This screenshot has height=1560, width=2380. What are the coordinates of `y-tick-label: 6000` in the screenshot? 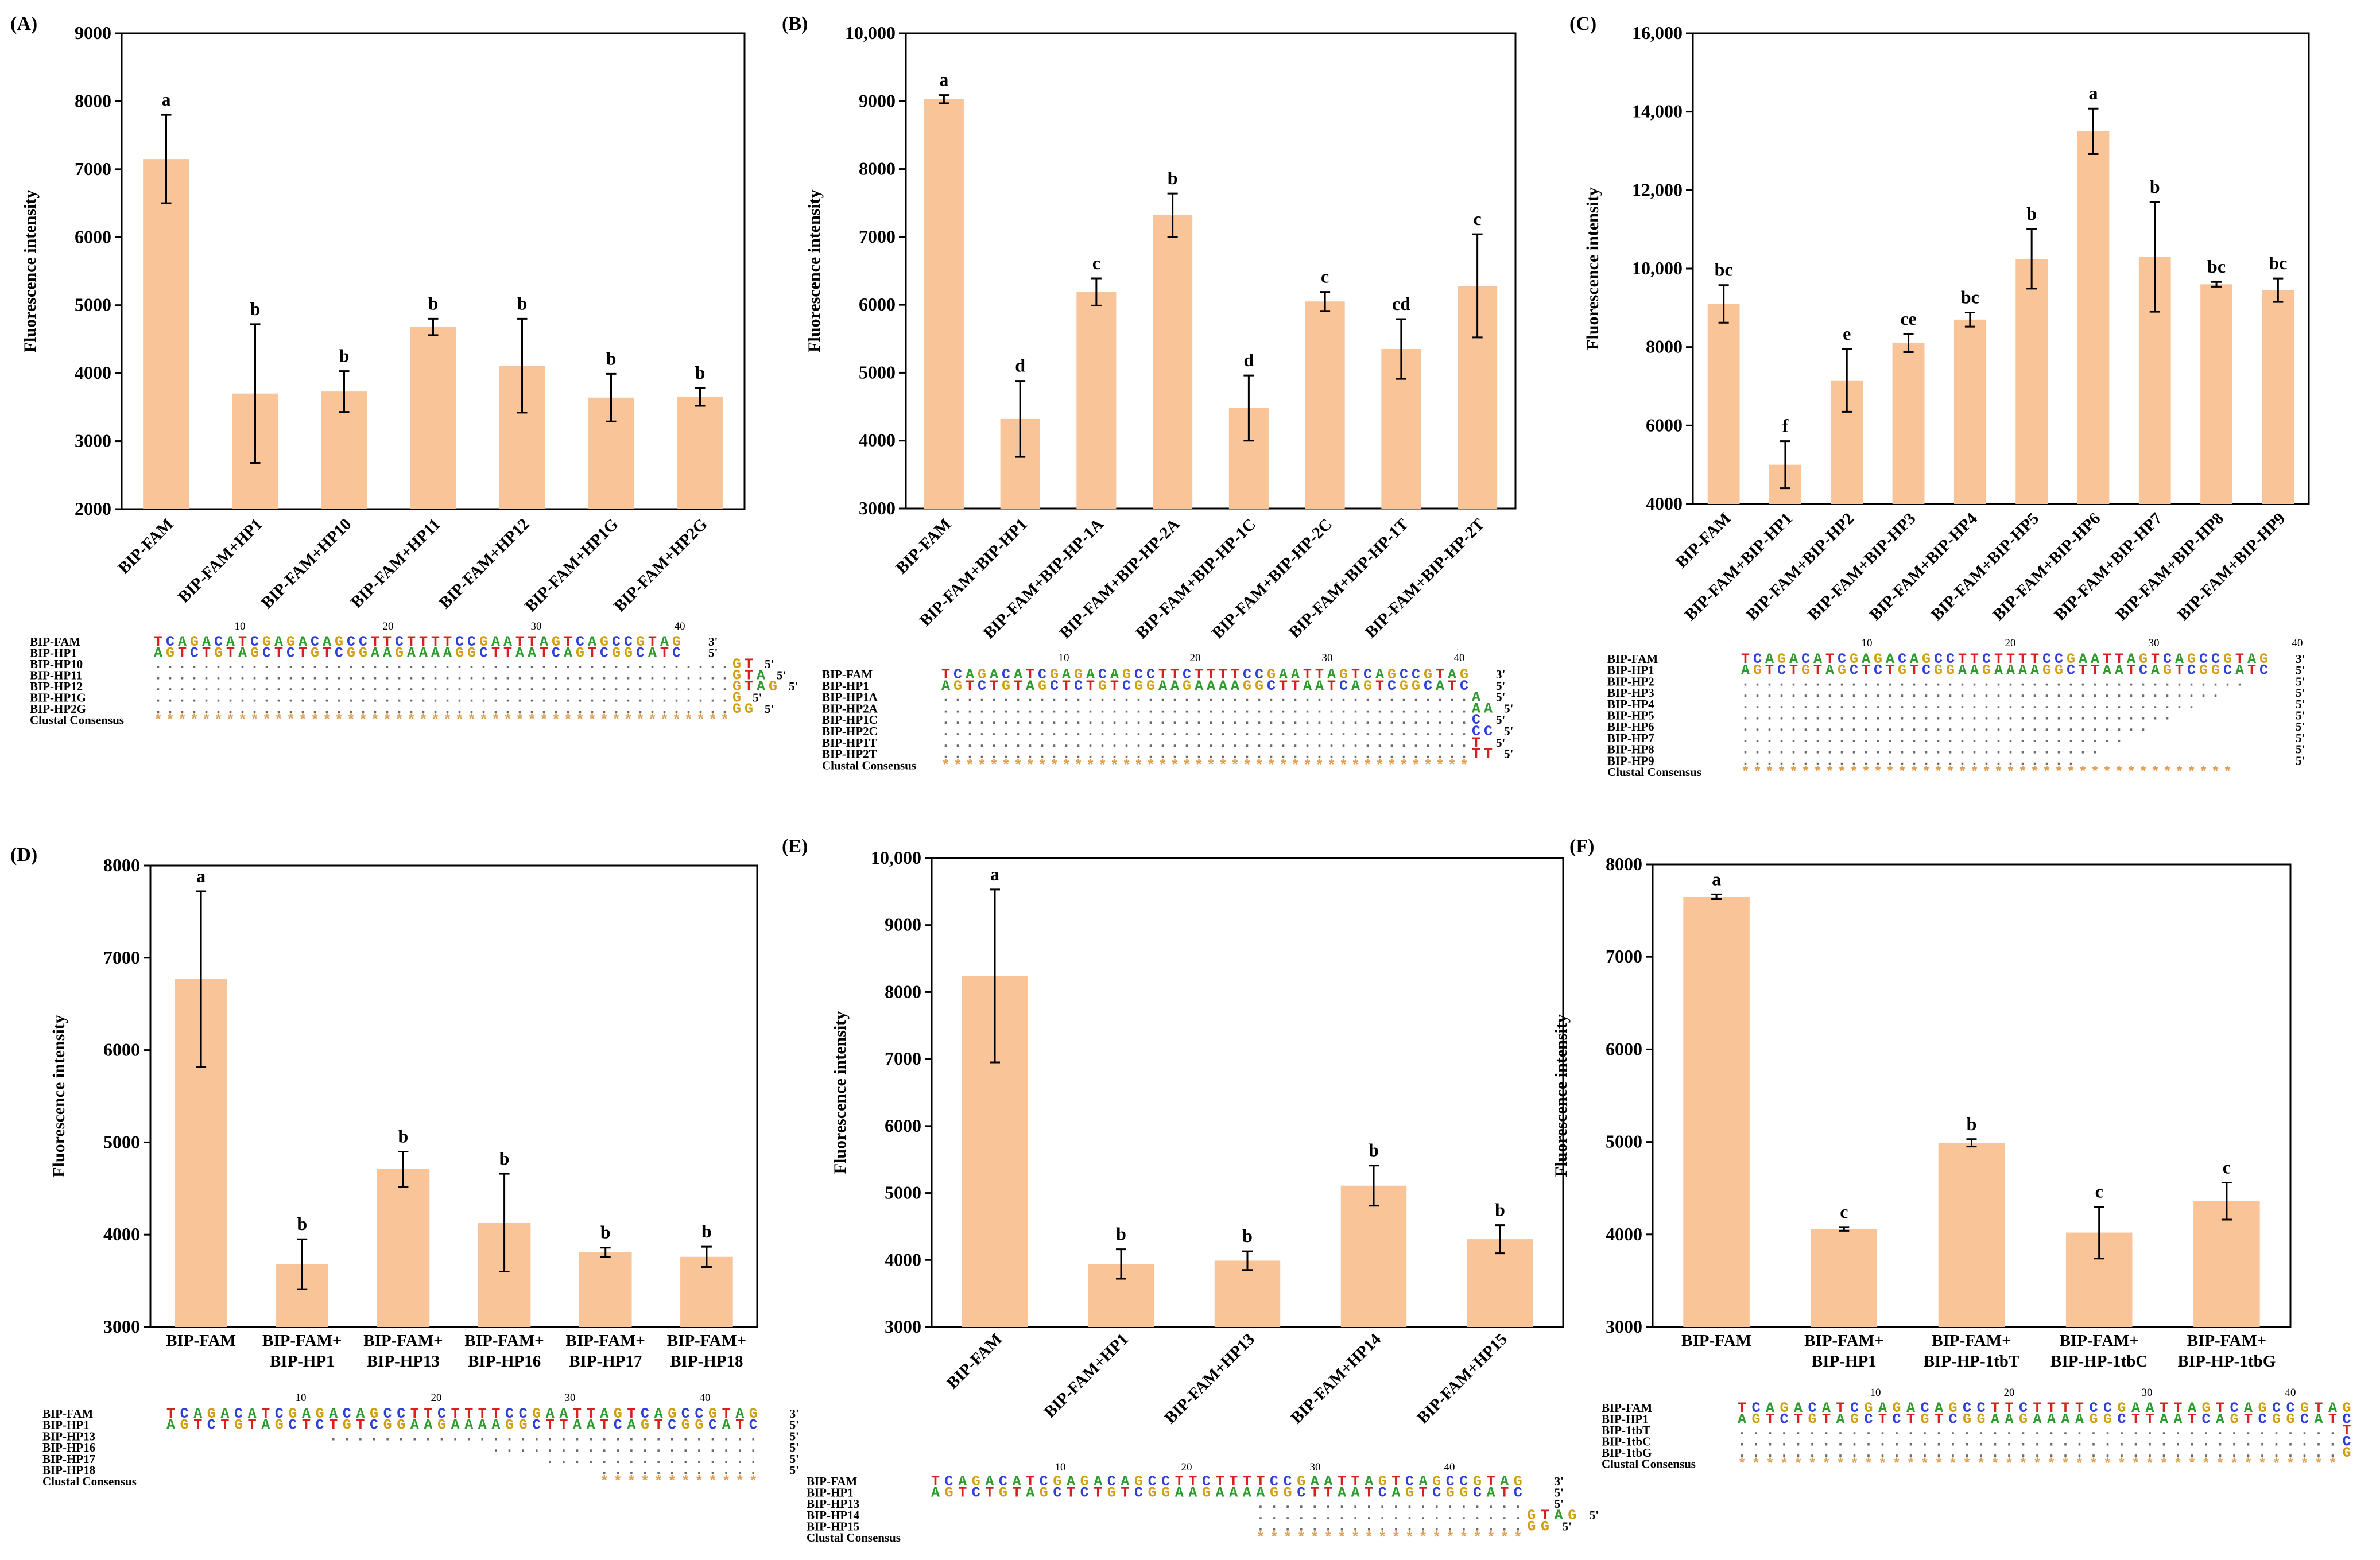 It's located at (122, 1049).